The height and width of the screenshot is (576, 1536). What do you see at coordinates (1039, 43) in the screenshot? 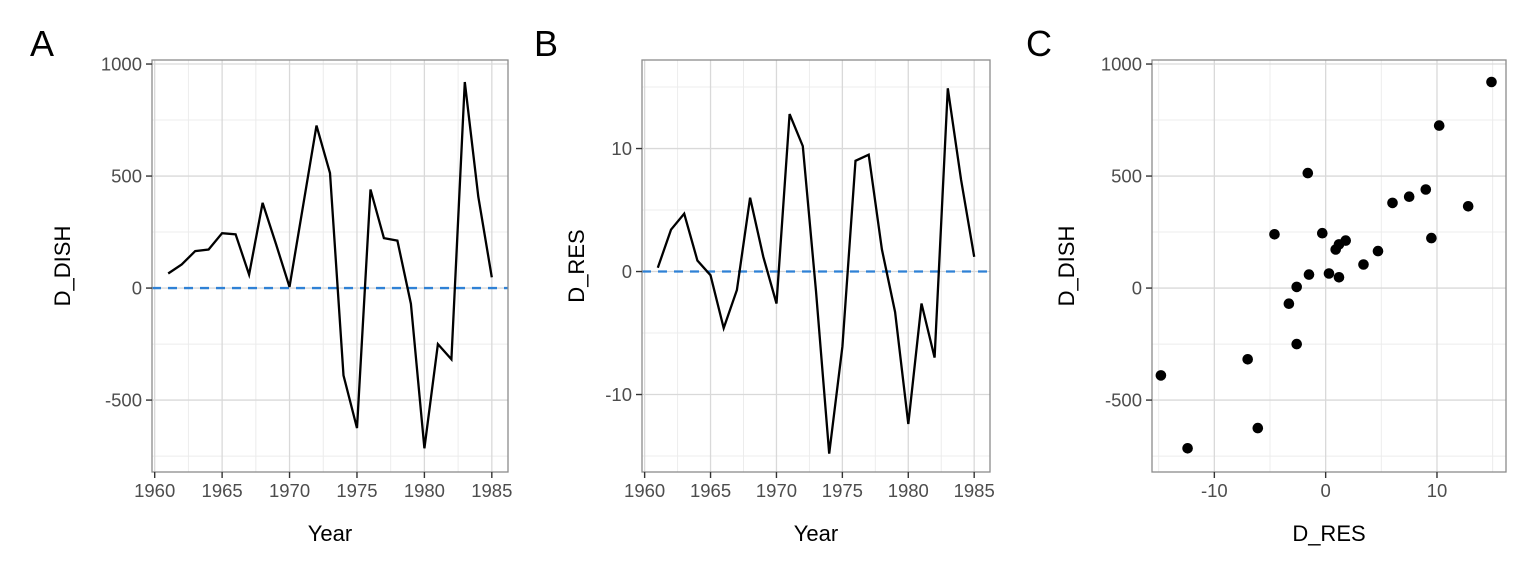
I see `panel-label-C: C` at bounding box center [1039, 43].